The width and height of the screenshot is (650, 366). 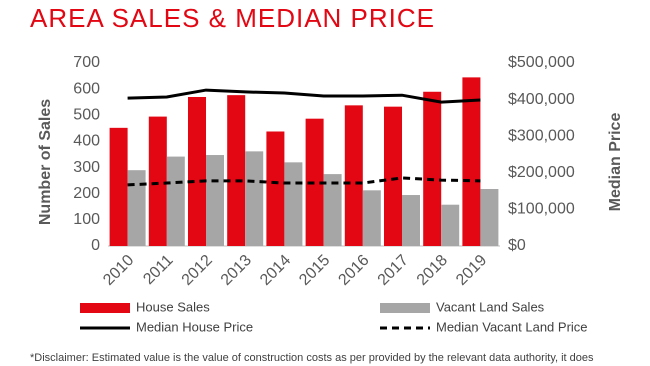 What do you see at coordinates (86, 141) in the screenshot?
I see `y-tick-label: 400` at bounding box center [86, 141].